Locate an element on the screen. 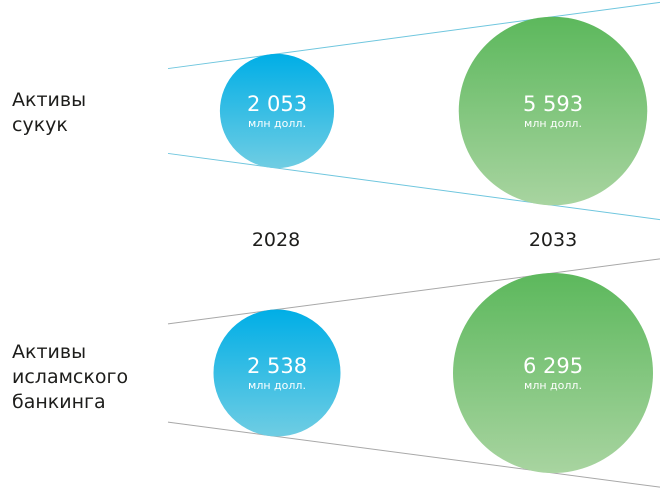  year-label-2028: 2028 is located at coordinates (276, 240).